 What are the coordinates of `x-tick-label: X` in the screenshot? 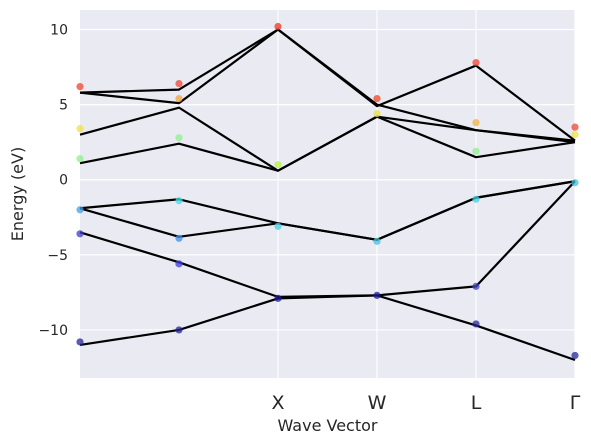 It's located at (277, 403).